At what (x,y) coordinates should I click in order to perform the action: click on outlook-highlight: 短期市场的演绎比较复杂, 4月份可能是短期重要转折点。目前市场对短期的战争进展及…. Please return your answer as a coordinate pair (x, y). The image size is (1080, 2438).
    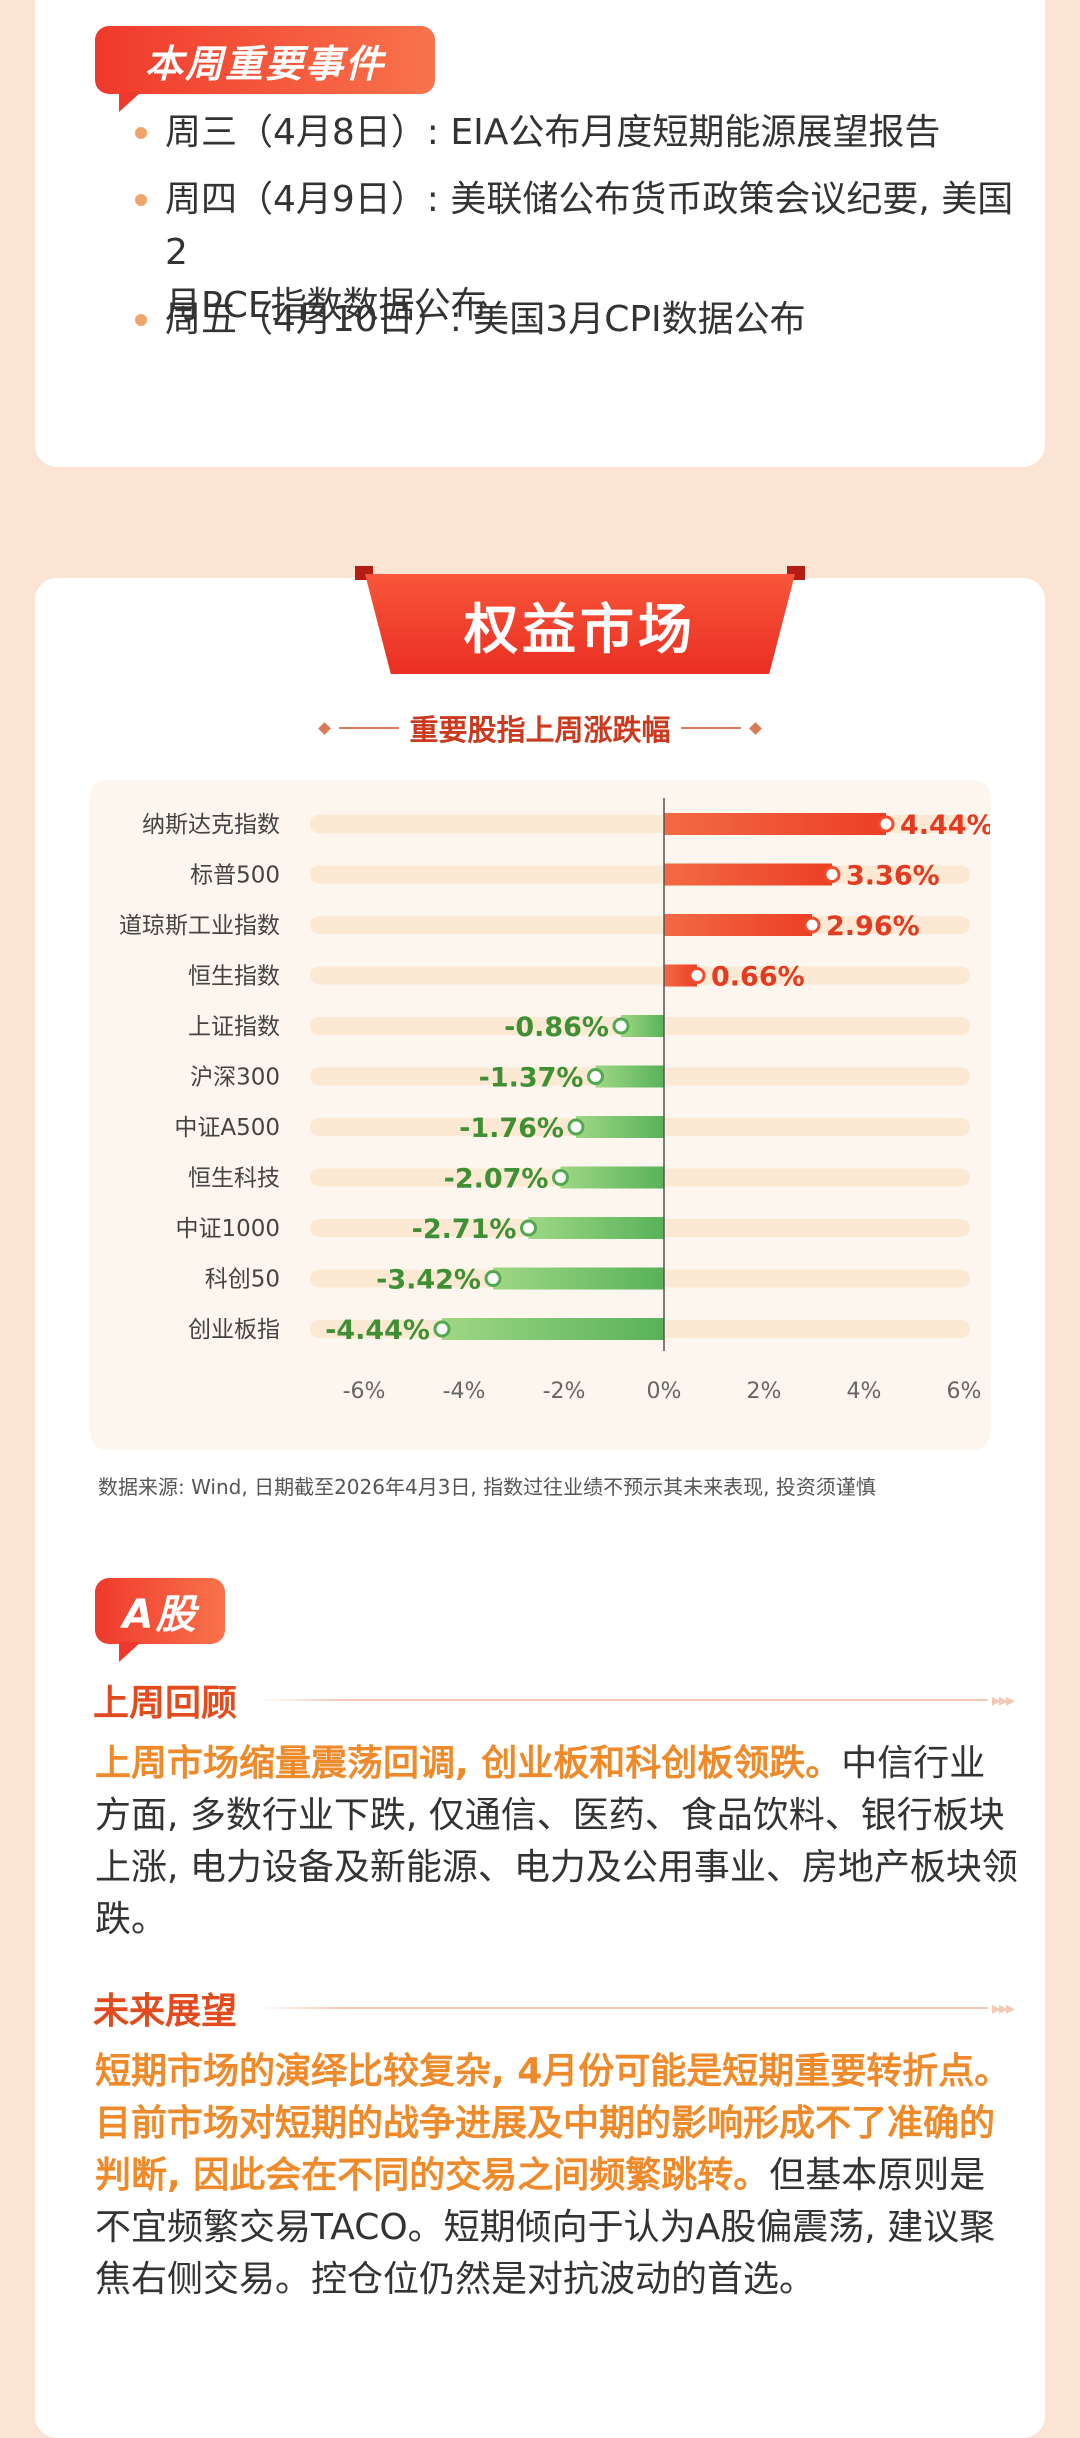
    Looking at the image, I should click on (553, 2123).